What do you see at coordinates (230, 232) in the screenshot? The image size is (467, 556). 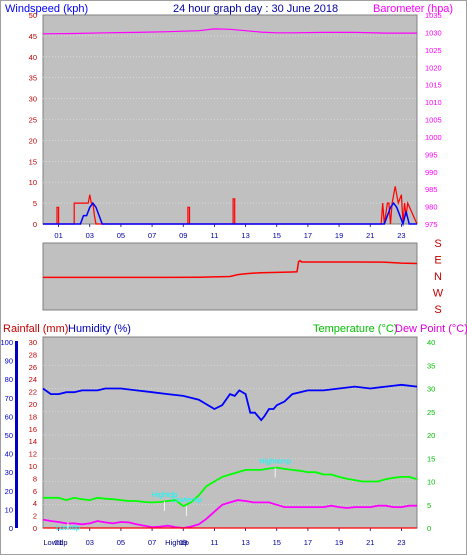 I see `wind-x-ticks: 01 03 05 07 09 11 13 15 17 19 21 23` at bounding box center [230, 232].